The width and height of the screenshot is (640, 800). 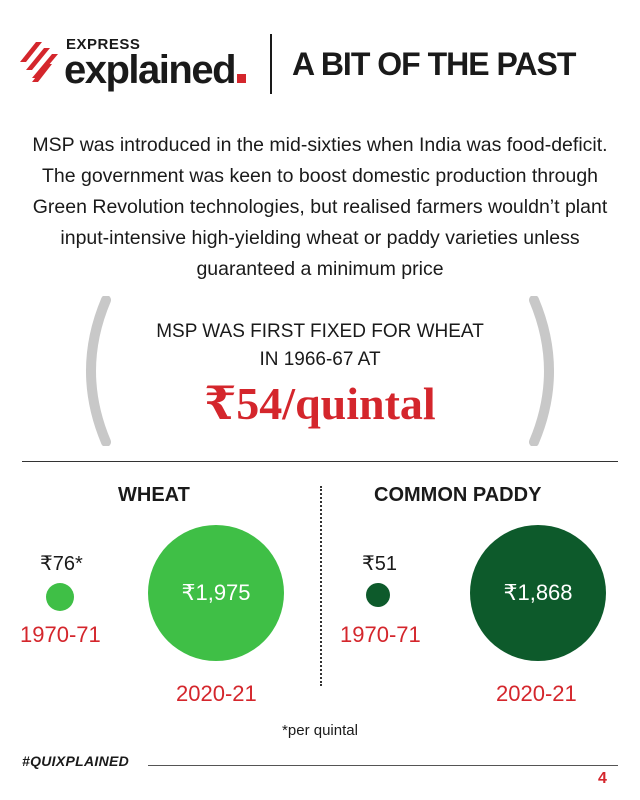 I want to click on callout-line-1: MSP WAS FIRST FIXED FOR WHEAT, so click(x=320, y=331).